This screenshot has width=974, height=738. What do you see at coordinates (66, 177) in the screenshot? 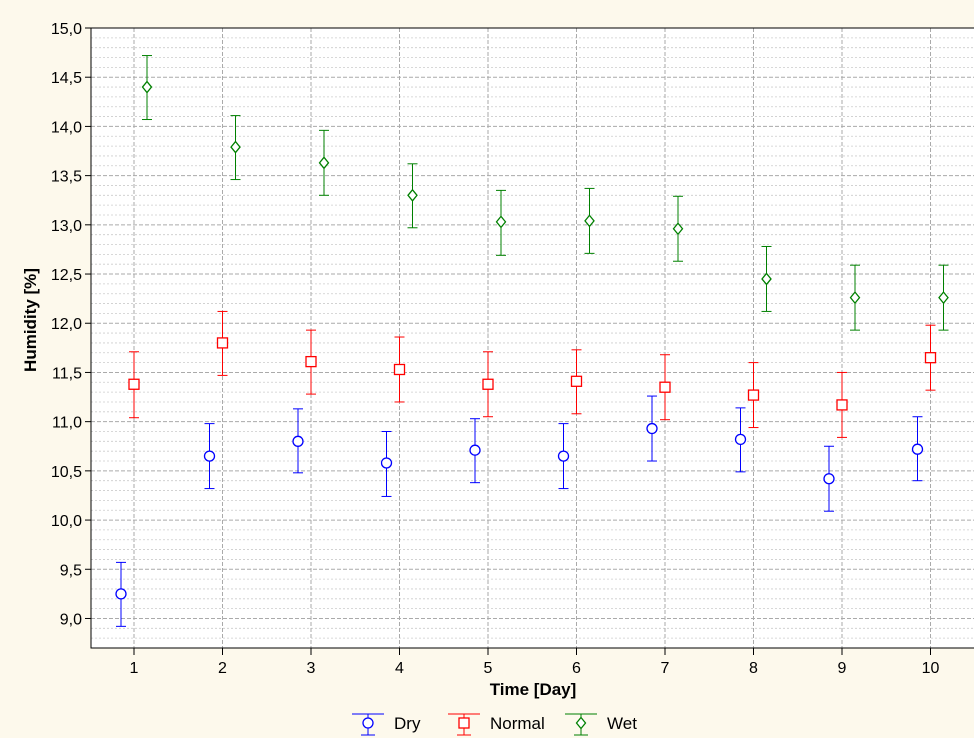
I see `y-tick-label: 13,5` at bounding box center [66, 177].